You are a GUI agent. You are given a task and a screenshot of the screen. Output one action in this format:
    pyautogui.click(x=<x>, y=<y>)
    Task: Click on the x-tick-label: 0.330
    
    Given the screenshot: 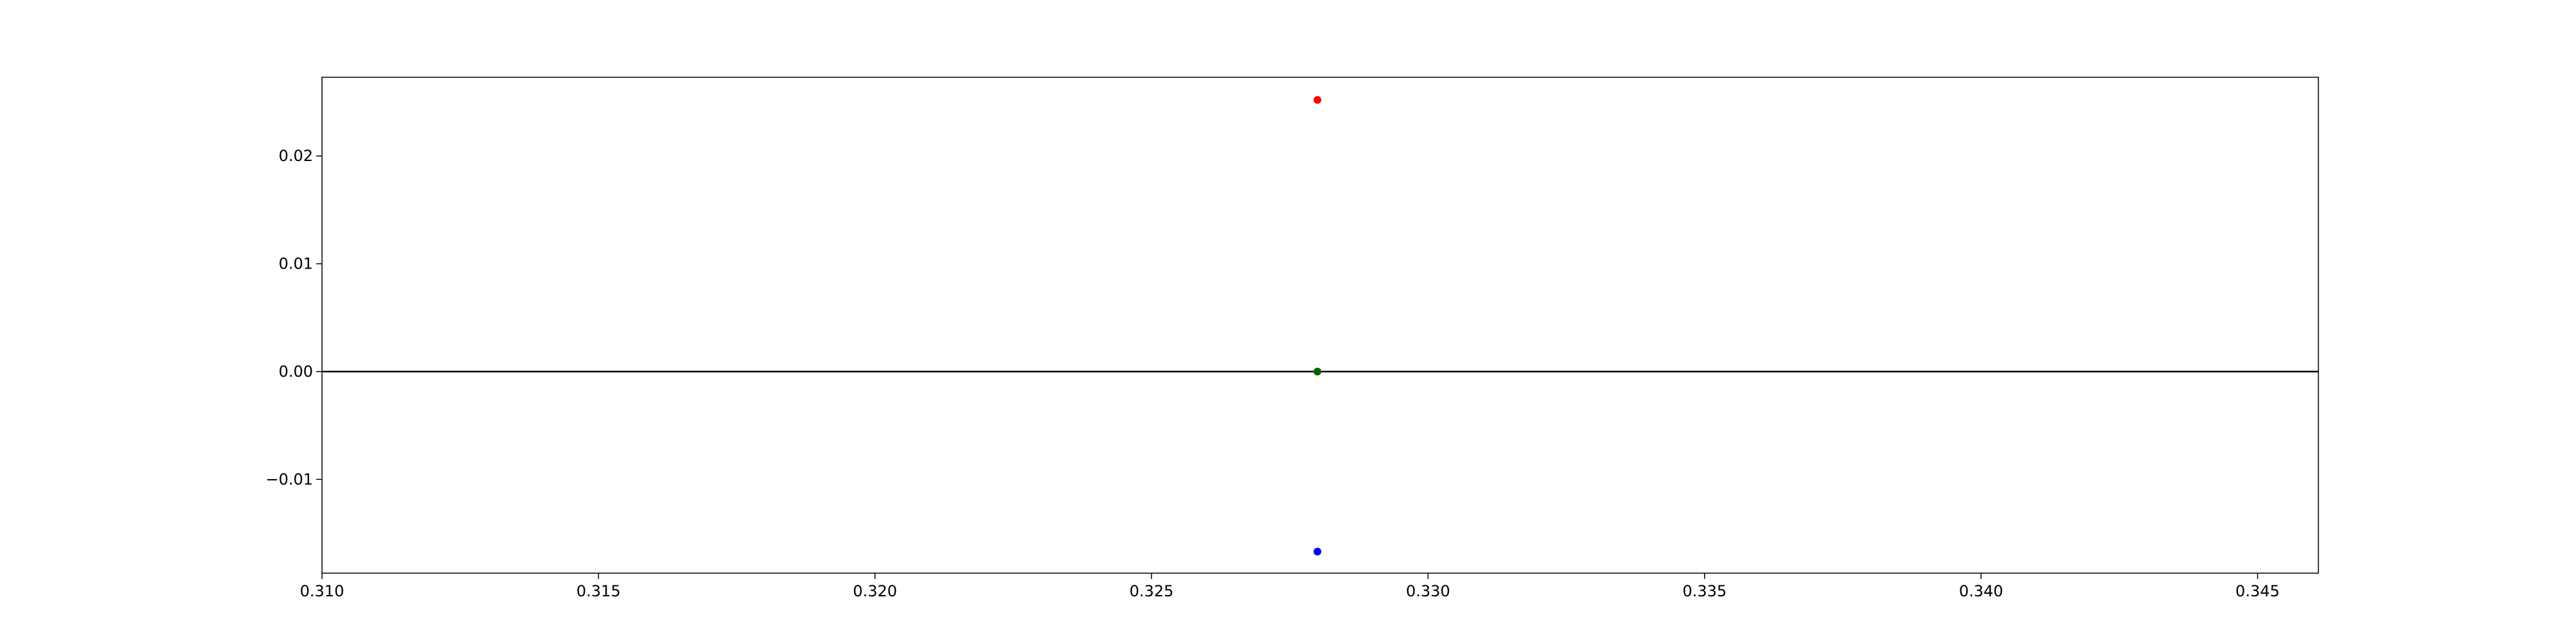 What is the action you would take?
    pyautogui.click(x=1428, y=591)
    